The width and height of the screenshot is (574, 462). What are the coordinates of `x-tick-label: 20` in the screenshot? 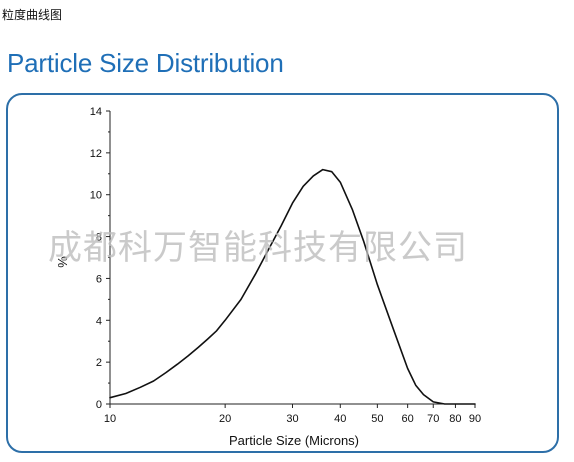 It's located at (225, 419).